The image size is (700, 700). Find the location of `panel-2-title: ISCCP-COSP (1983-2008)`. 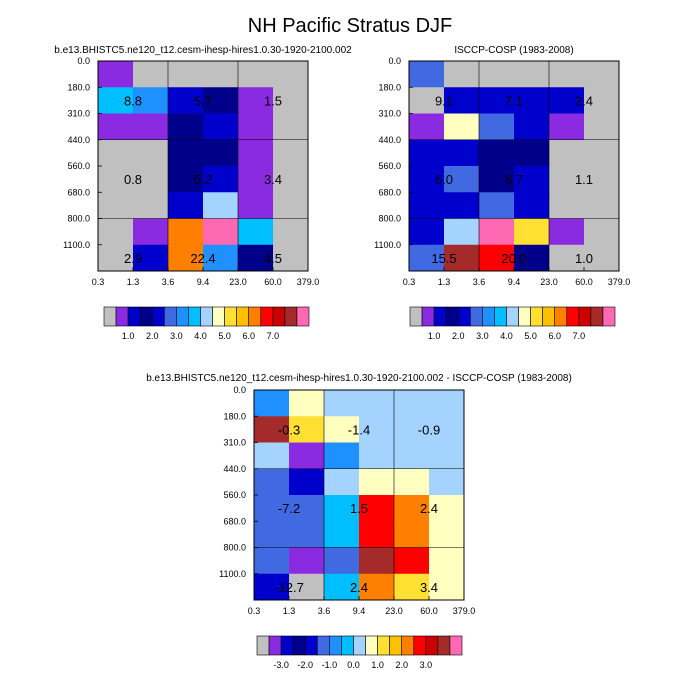

panel-2-title: ISCCP-COSP (1983-2008) is located at coordinates (513, 50).